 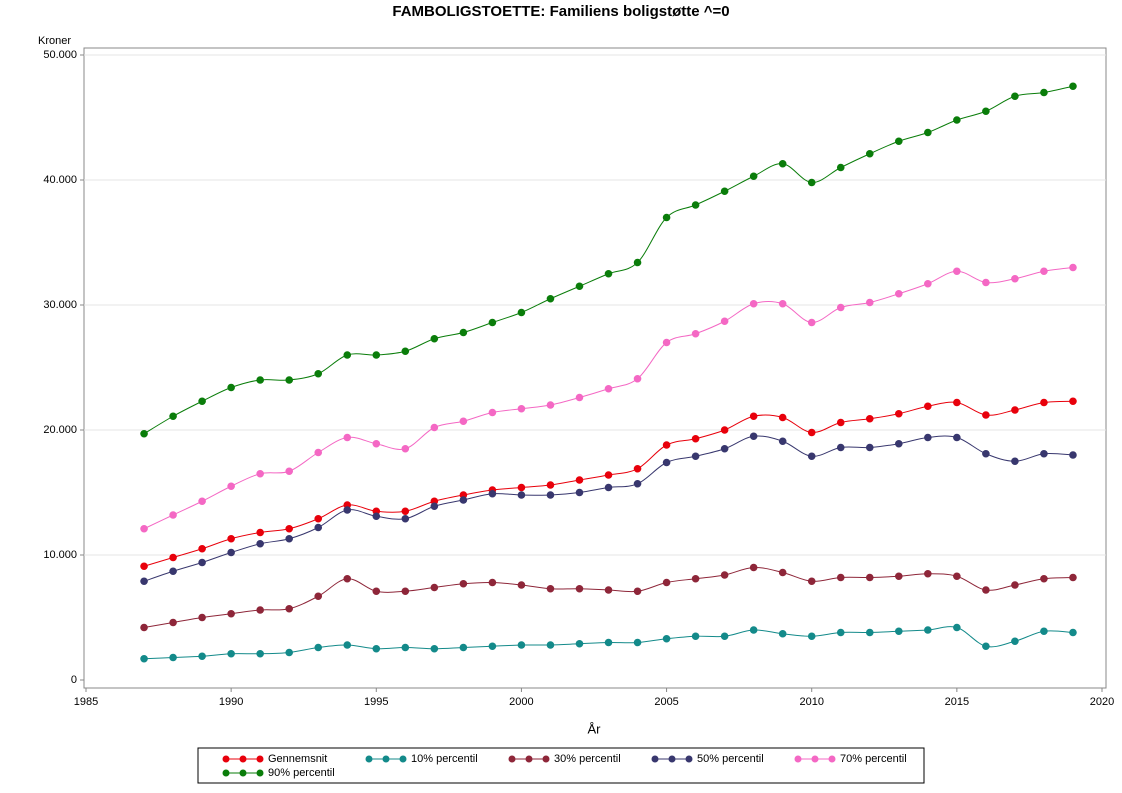 What do you see at coordinates (666, 702) in the screenshot?
I see `x-tick-label: 2005` at bounding box center [666, 702].